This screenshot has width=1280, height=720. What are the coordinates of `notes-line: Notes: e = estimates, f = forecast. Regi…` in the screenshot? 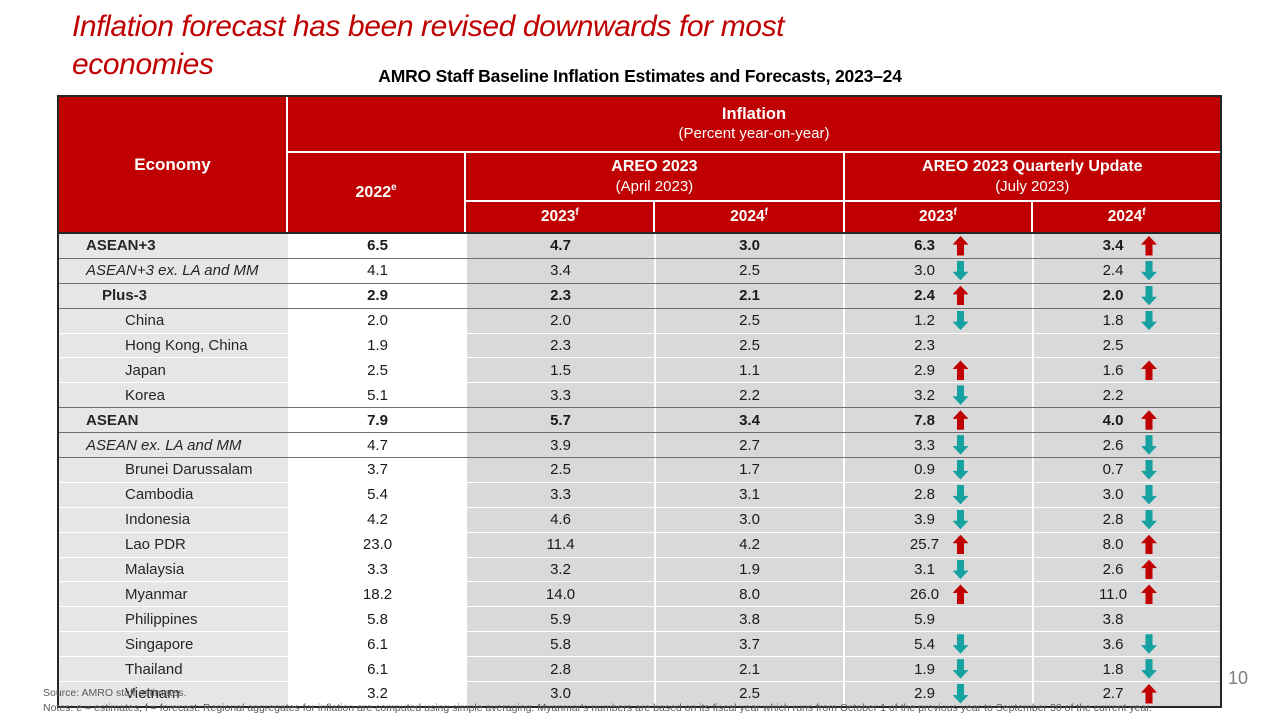 It's located at (598, 708).